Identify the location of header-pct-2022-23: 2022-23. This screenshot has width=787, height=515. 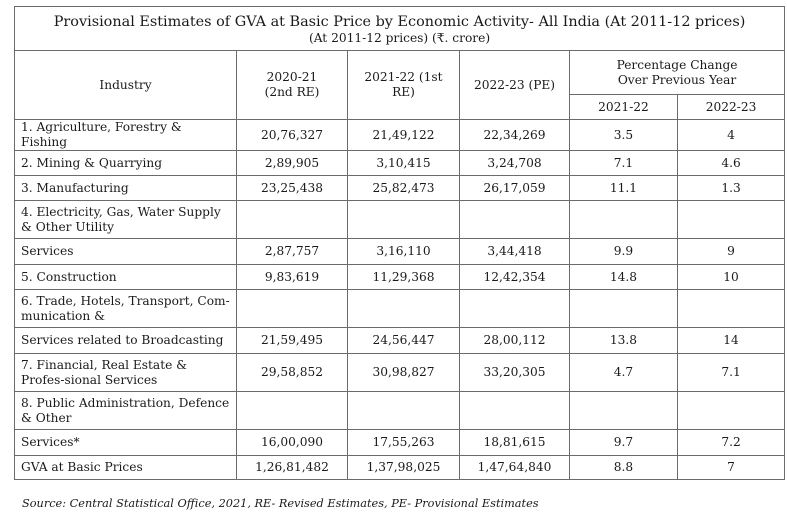
(731, 107).